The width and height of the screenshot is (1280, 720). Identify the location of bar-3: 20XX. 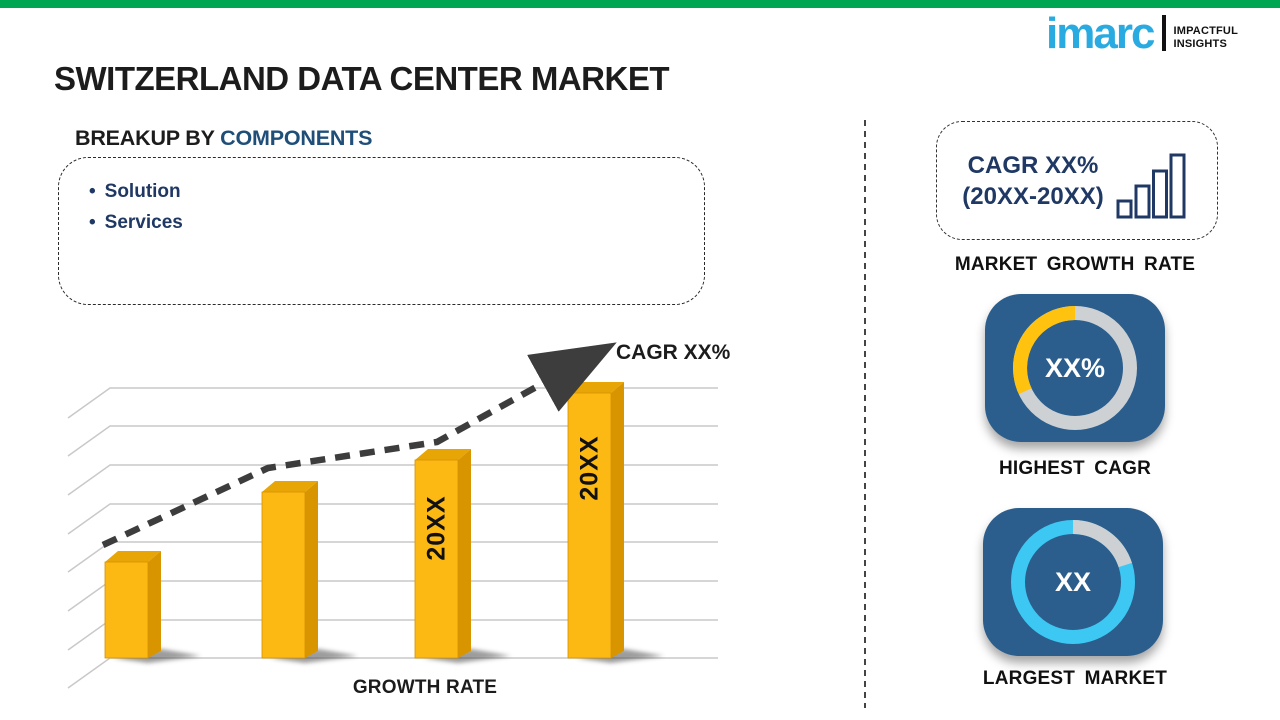
(442, 554).